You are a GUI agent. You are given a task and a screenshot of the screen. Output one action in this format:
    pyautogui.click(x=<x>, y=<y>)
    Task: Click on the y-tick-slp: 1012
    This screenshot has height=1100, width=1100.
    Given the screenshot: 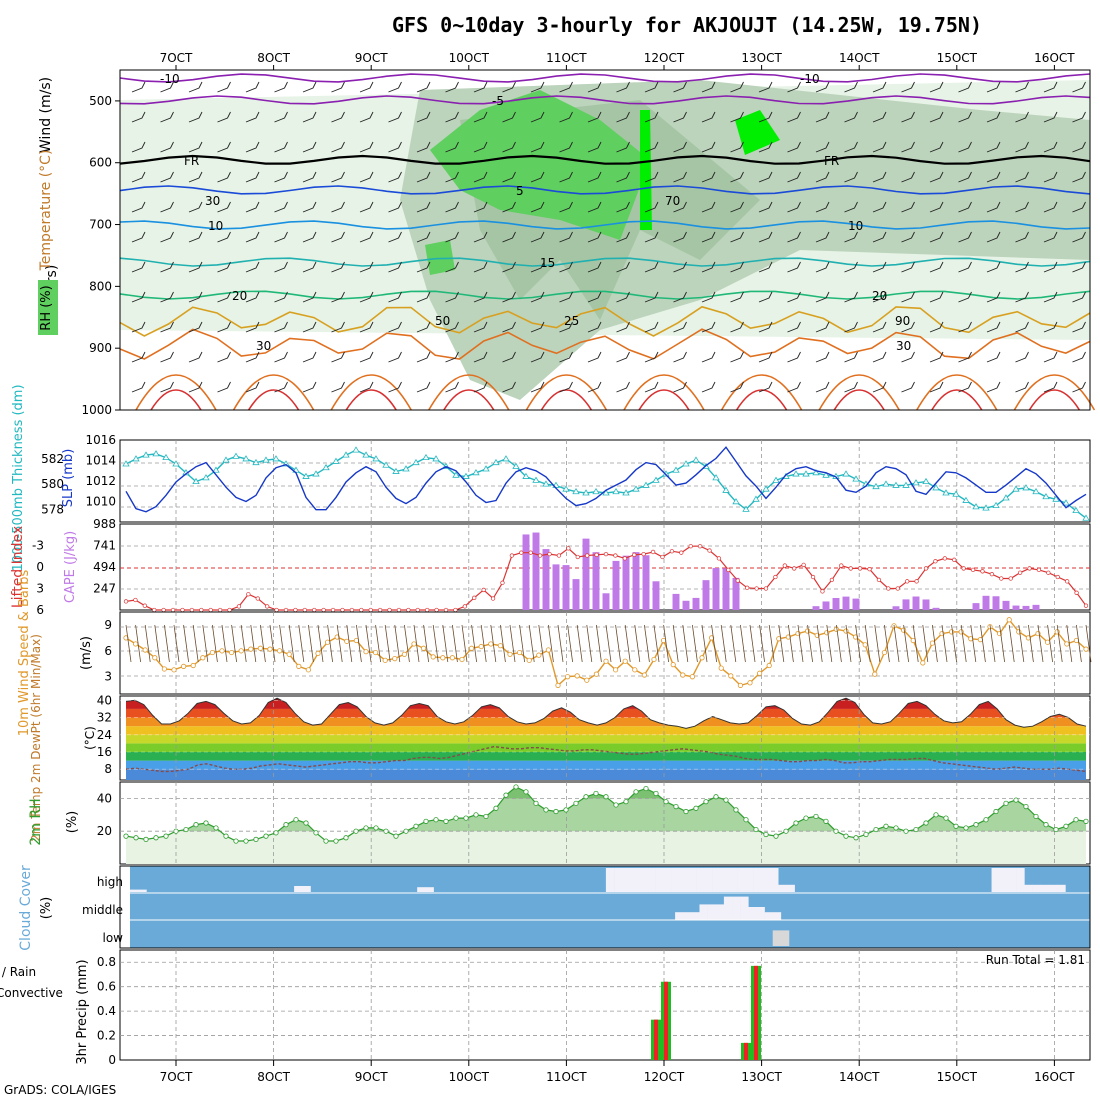 What is the action you would take?
    pyautogui.click(x=100, y=481)
    